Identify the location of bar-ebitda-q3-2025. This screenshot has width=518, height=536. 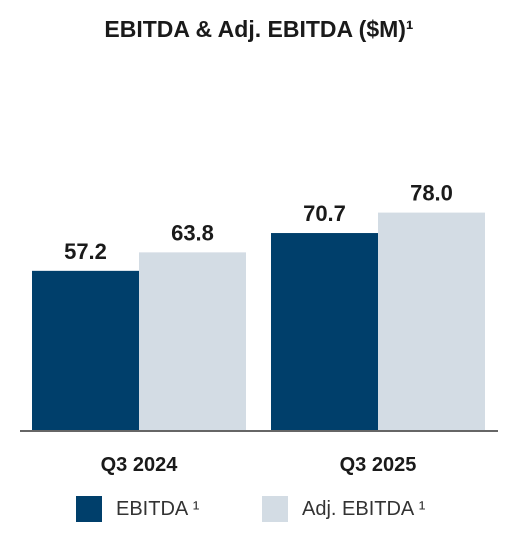
(324, 332).